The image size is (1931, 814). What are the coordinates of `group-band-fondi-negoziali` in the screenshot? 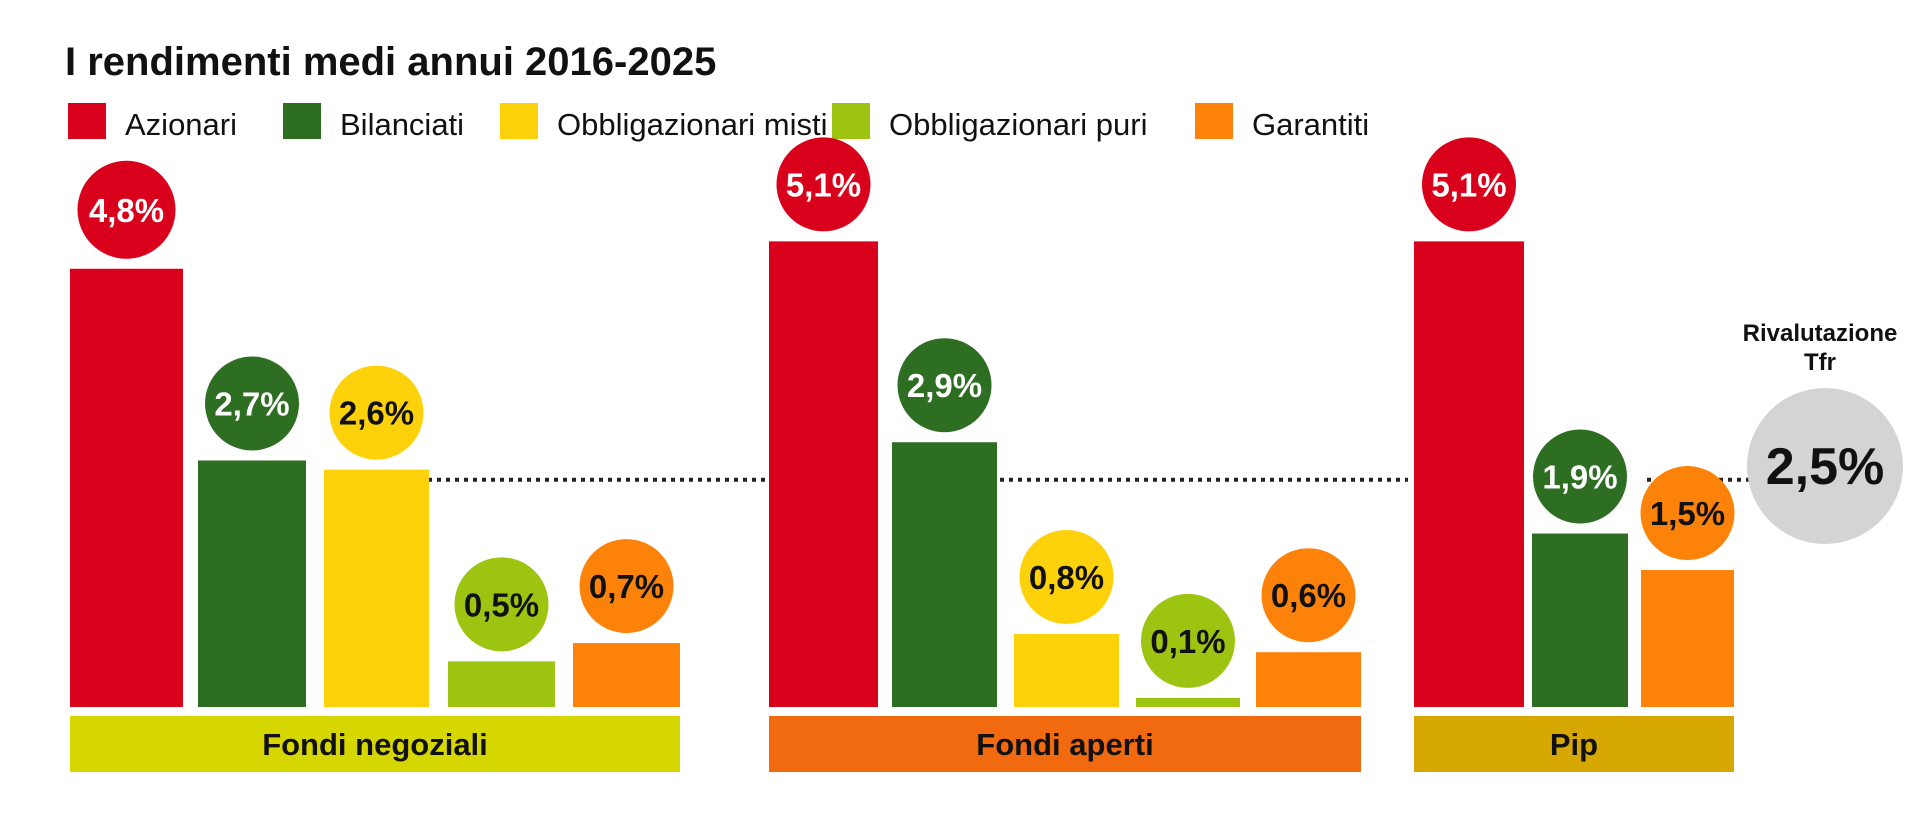 It's located at (375, 744).